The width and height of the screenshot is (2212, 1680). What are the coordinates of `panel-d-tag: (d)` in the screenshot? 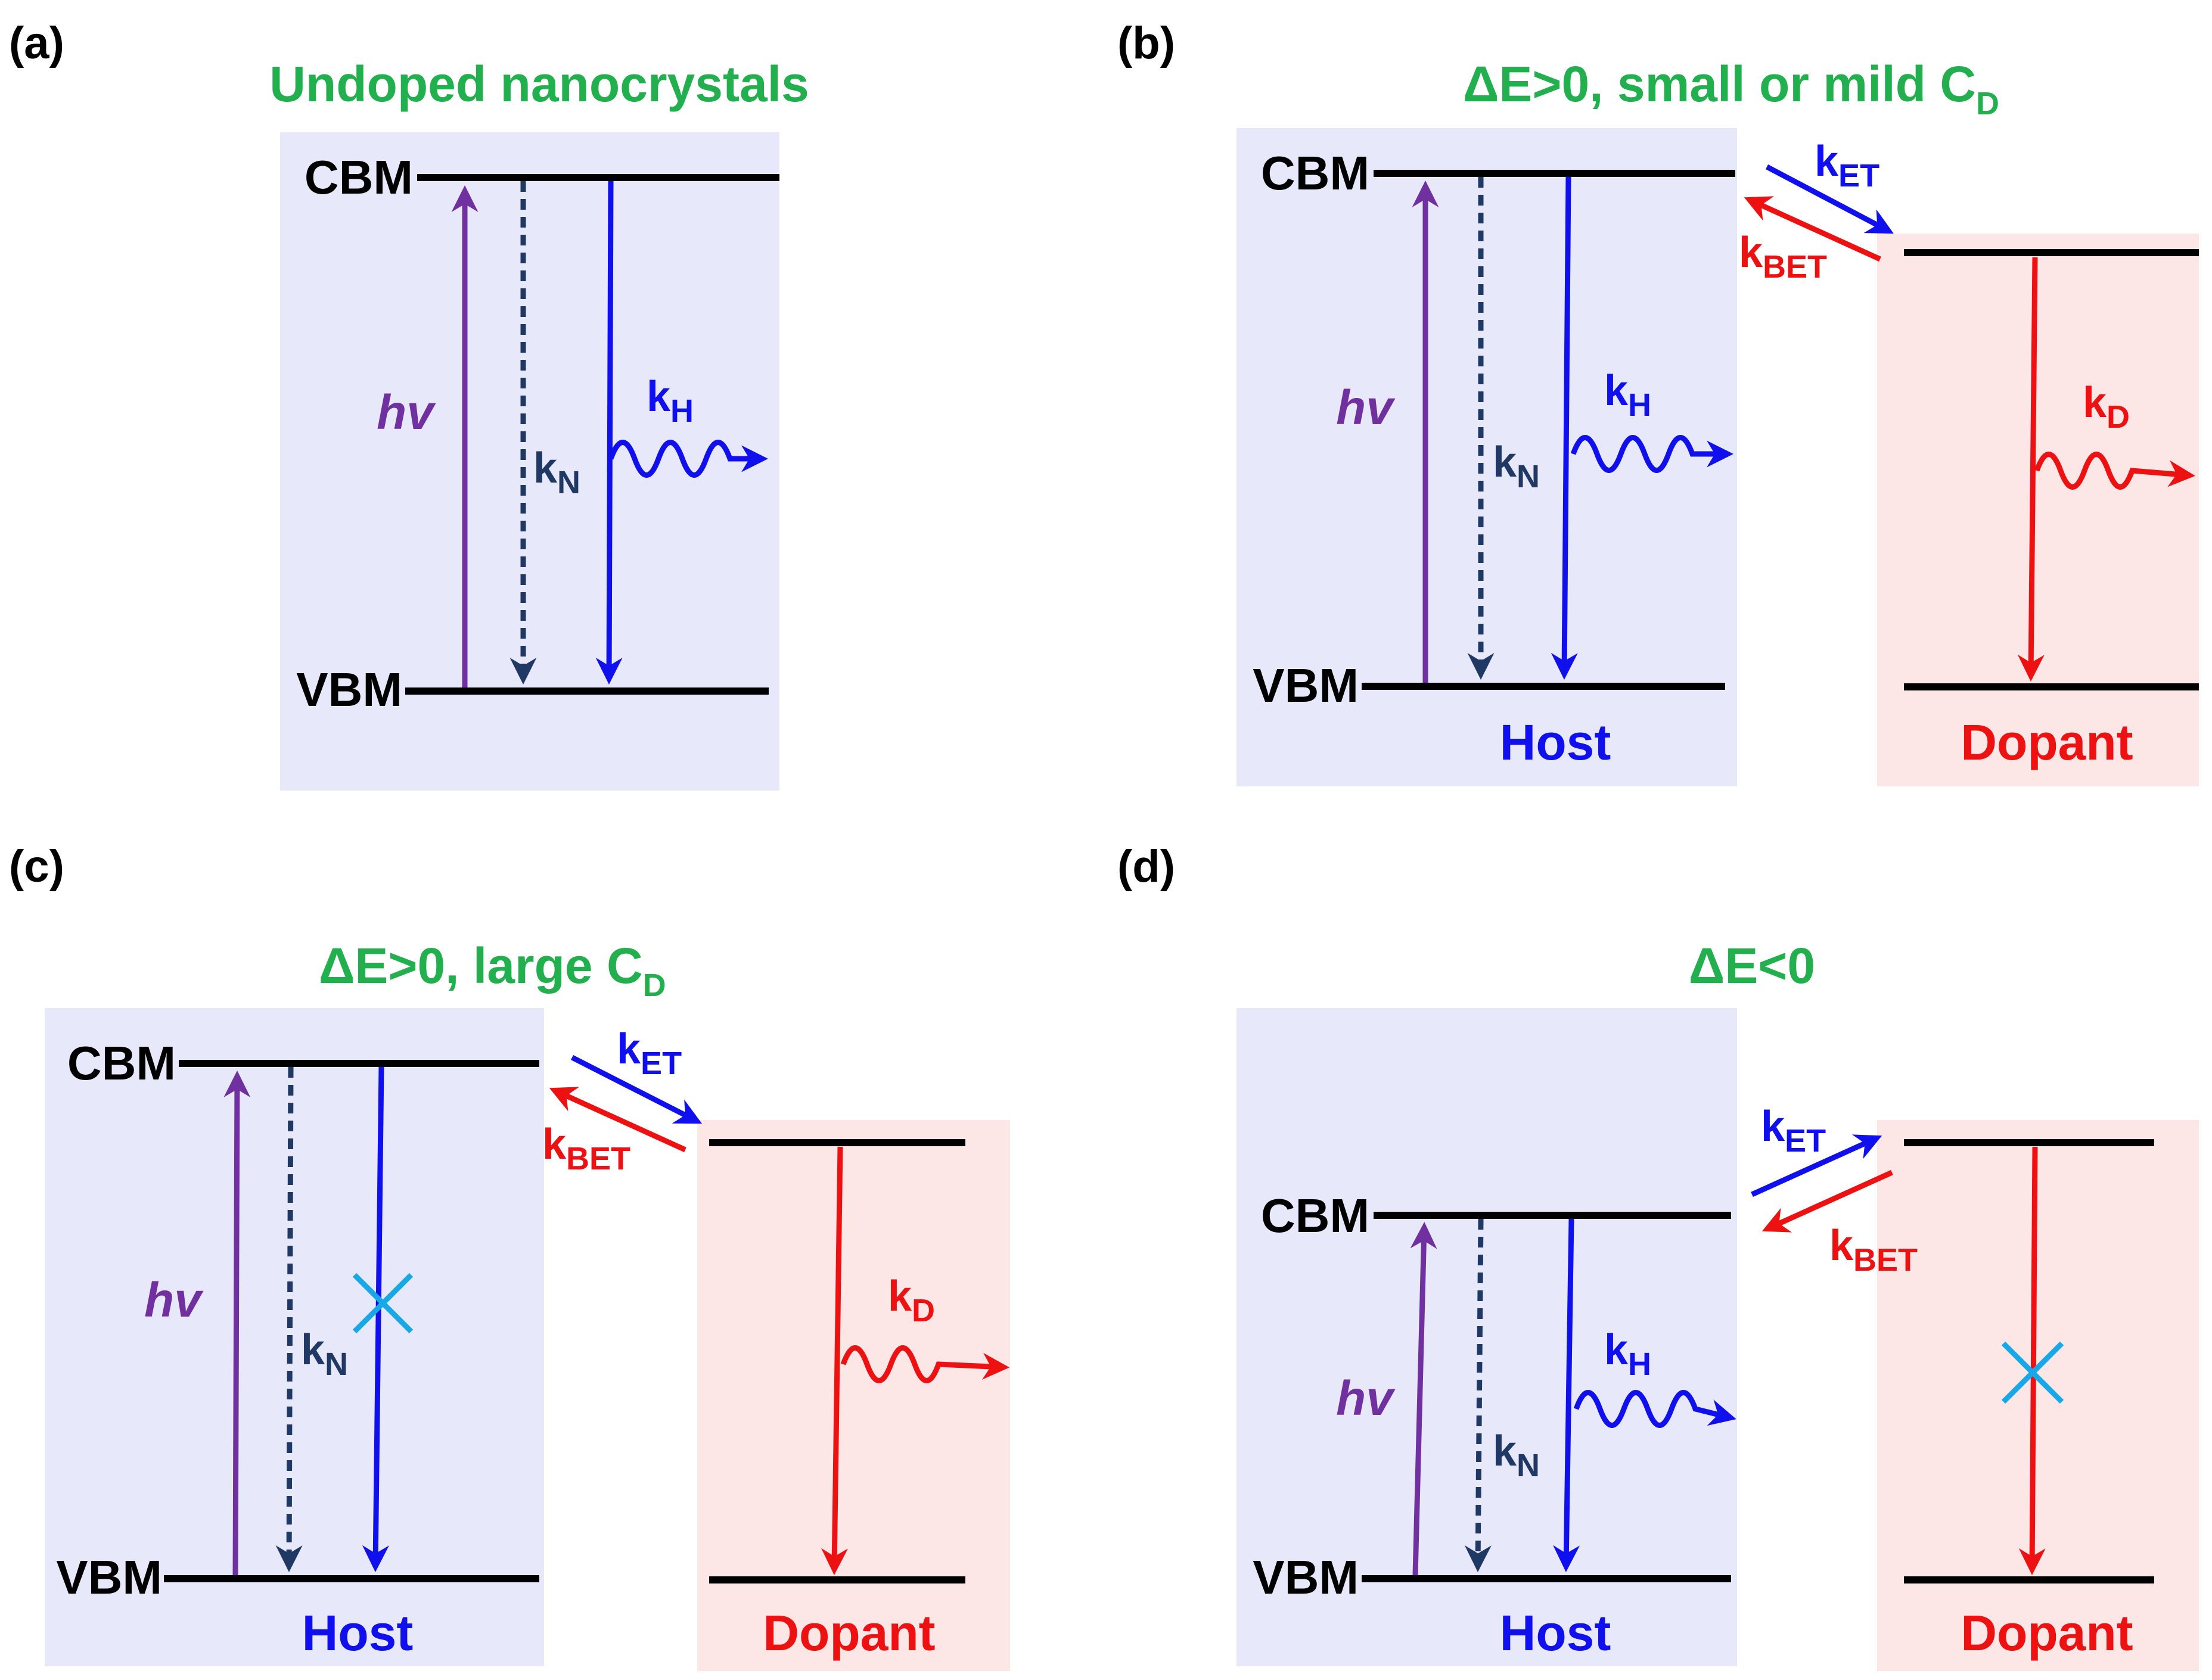 It's located at (1146, 866).